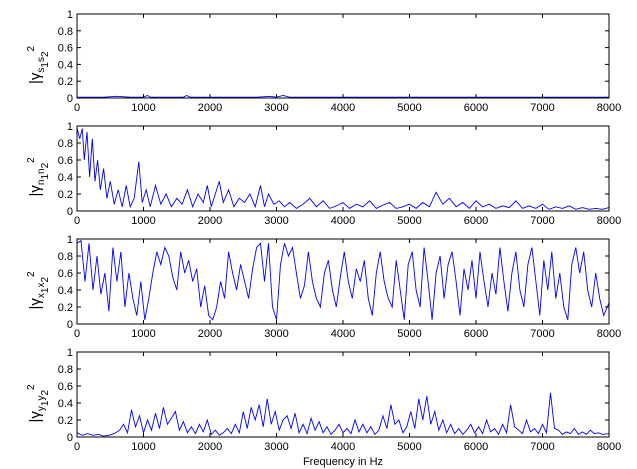 The width and height of the screenshot is (637, 469). Describe the element at coordinates (38, 177) in the screenshot. I see `y-axis-label: |γn1n22` at that location.